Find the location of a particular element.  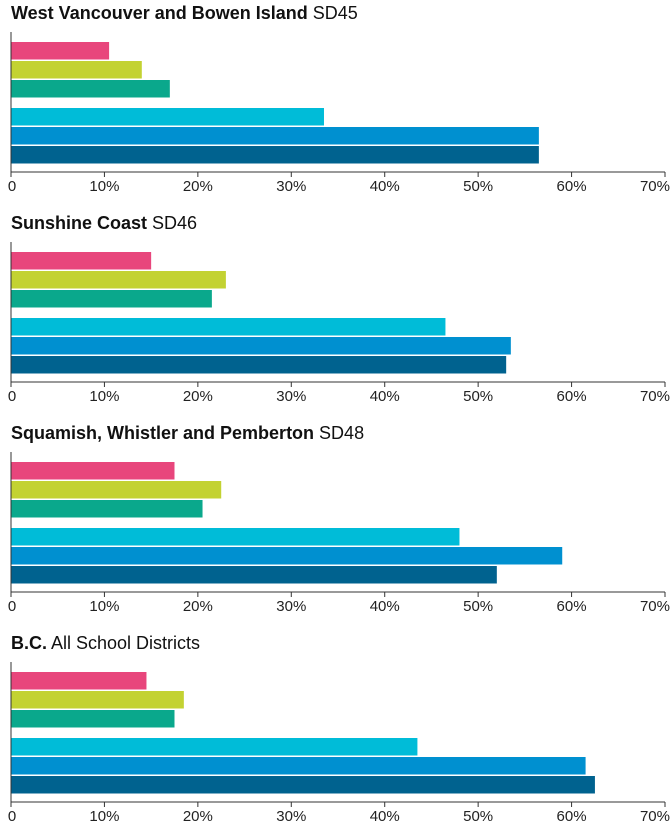

panel-title-bold: B.C. is located at coordinates (29, 643).